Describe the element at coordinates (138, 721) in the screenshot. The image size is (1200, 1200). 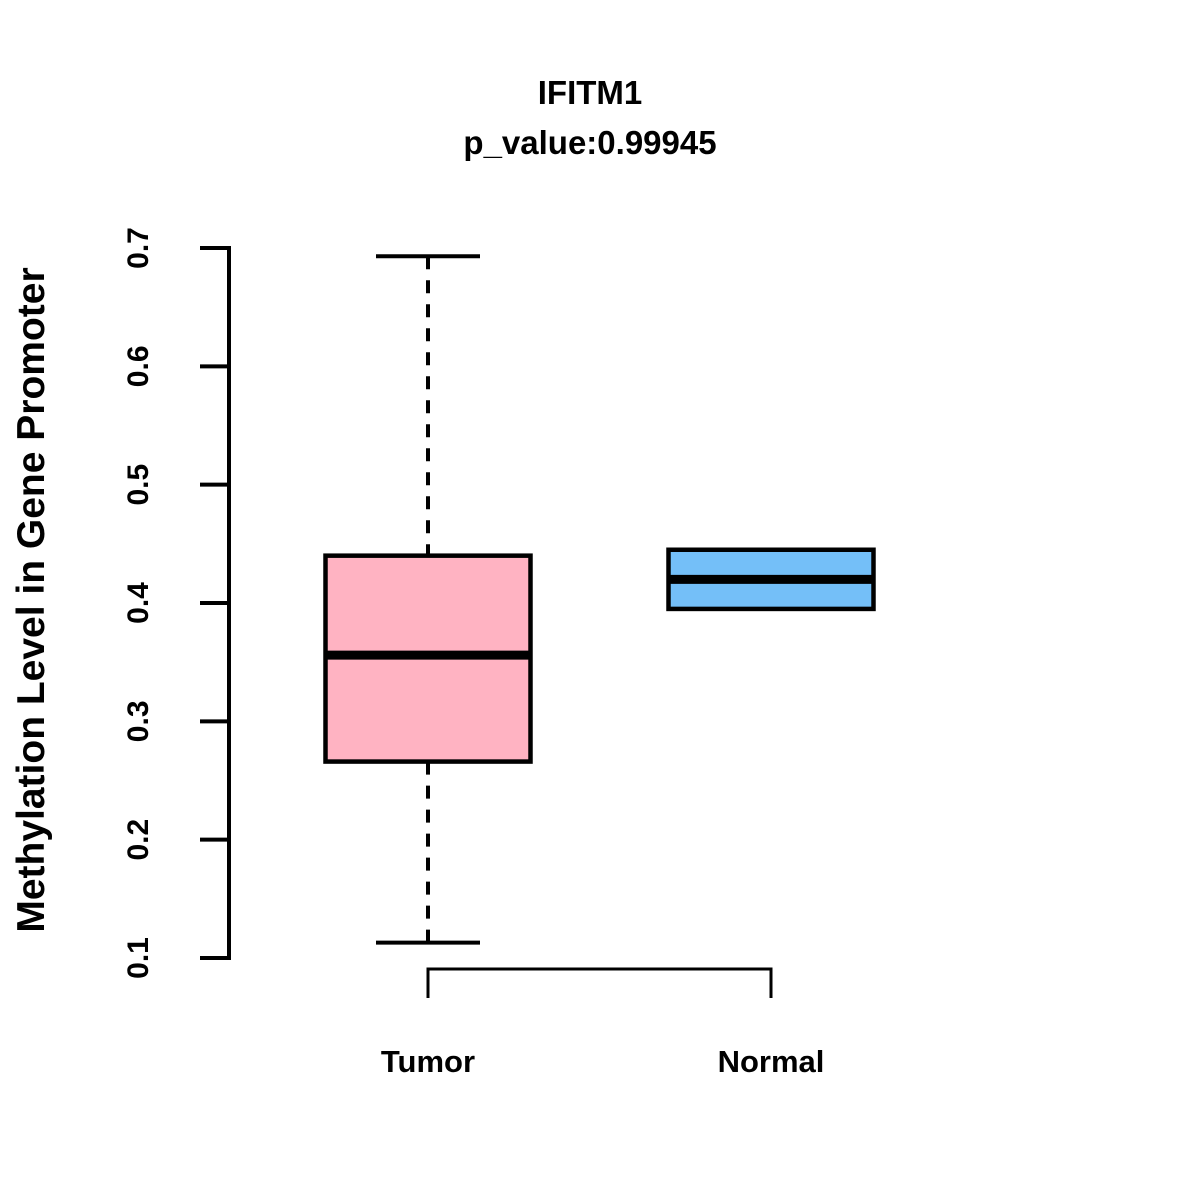
I see `y-tick-label: 0.3` at that location.